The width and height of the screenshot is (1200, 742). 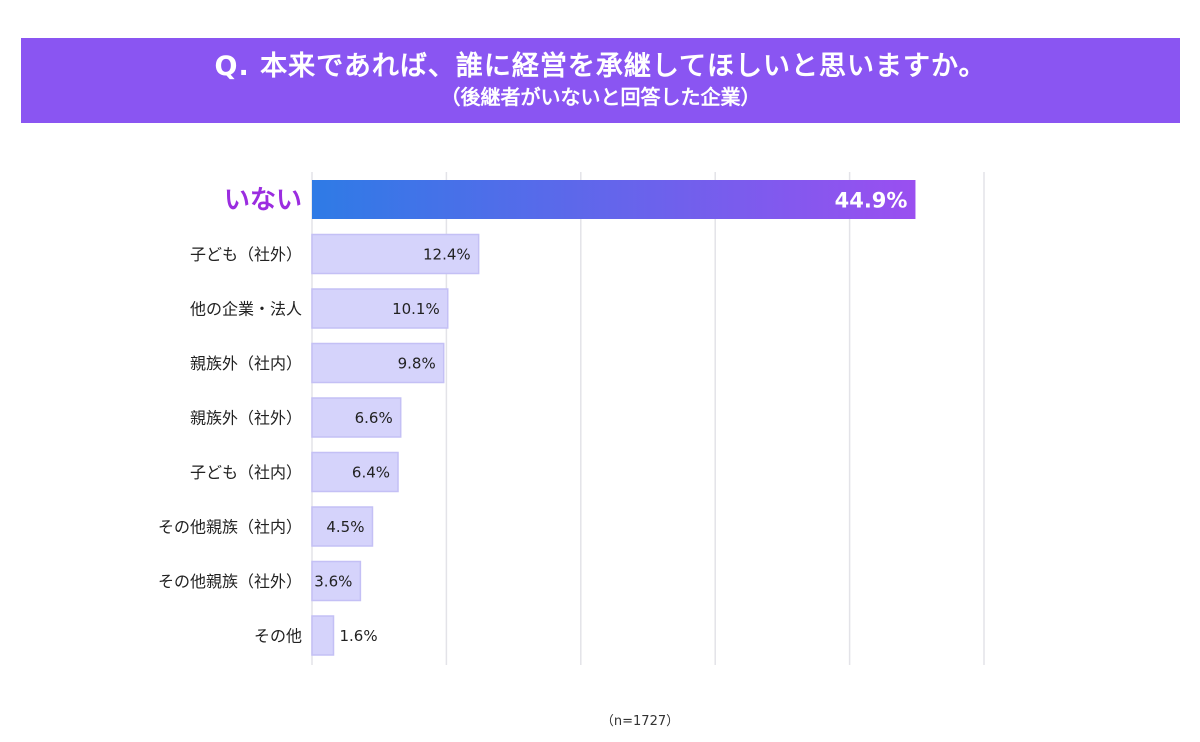 I want to click on value-label: 6.4%, so click(x=371, y=473).